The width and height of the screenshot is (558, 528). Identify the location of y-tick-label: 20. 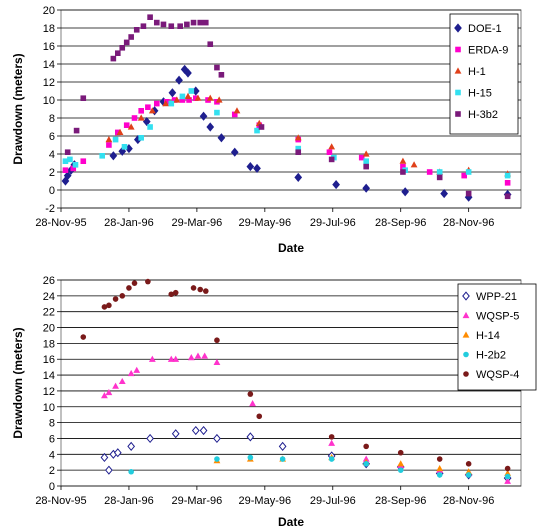
(49, 11).